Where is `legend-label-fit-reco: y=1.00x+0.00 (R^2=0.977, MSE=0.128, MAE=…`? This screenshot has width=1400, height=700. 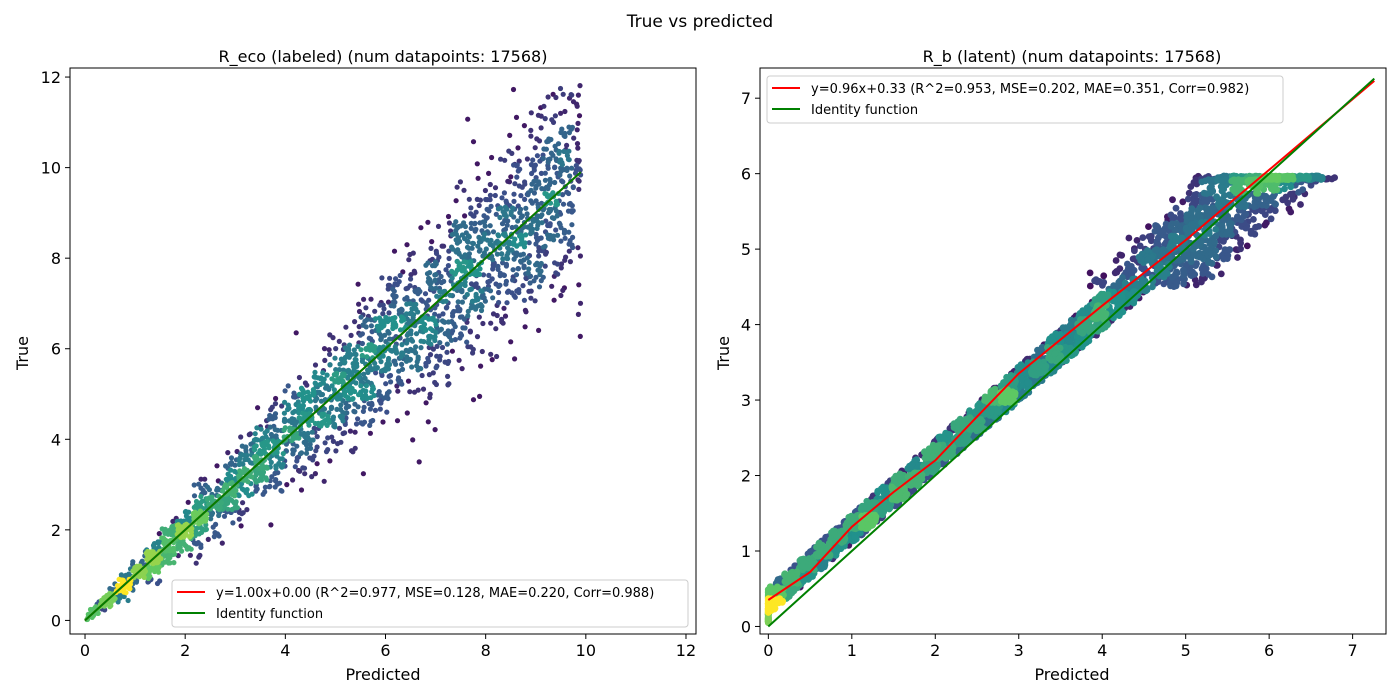 legend-label-fit-reco: y=1.00x+0.00 (R^2=0.977, MSE=0.128, MAE=… is located at coordinates (435, 593).